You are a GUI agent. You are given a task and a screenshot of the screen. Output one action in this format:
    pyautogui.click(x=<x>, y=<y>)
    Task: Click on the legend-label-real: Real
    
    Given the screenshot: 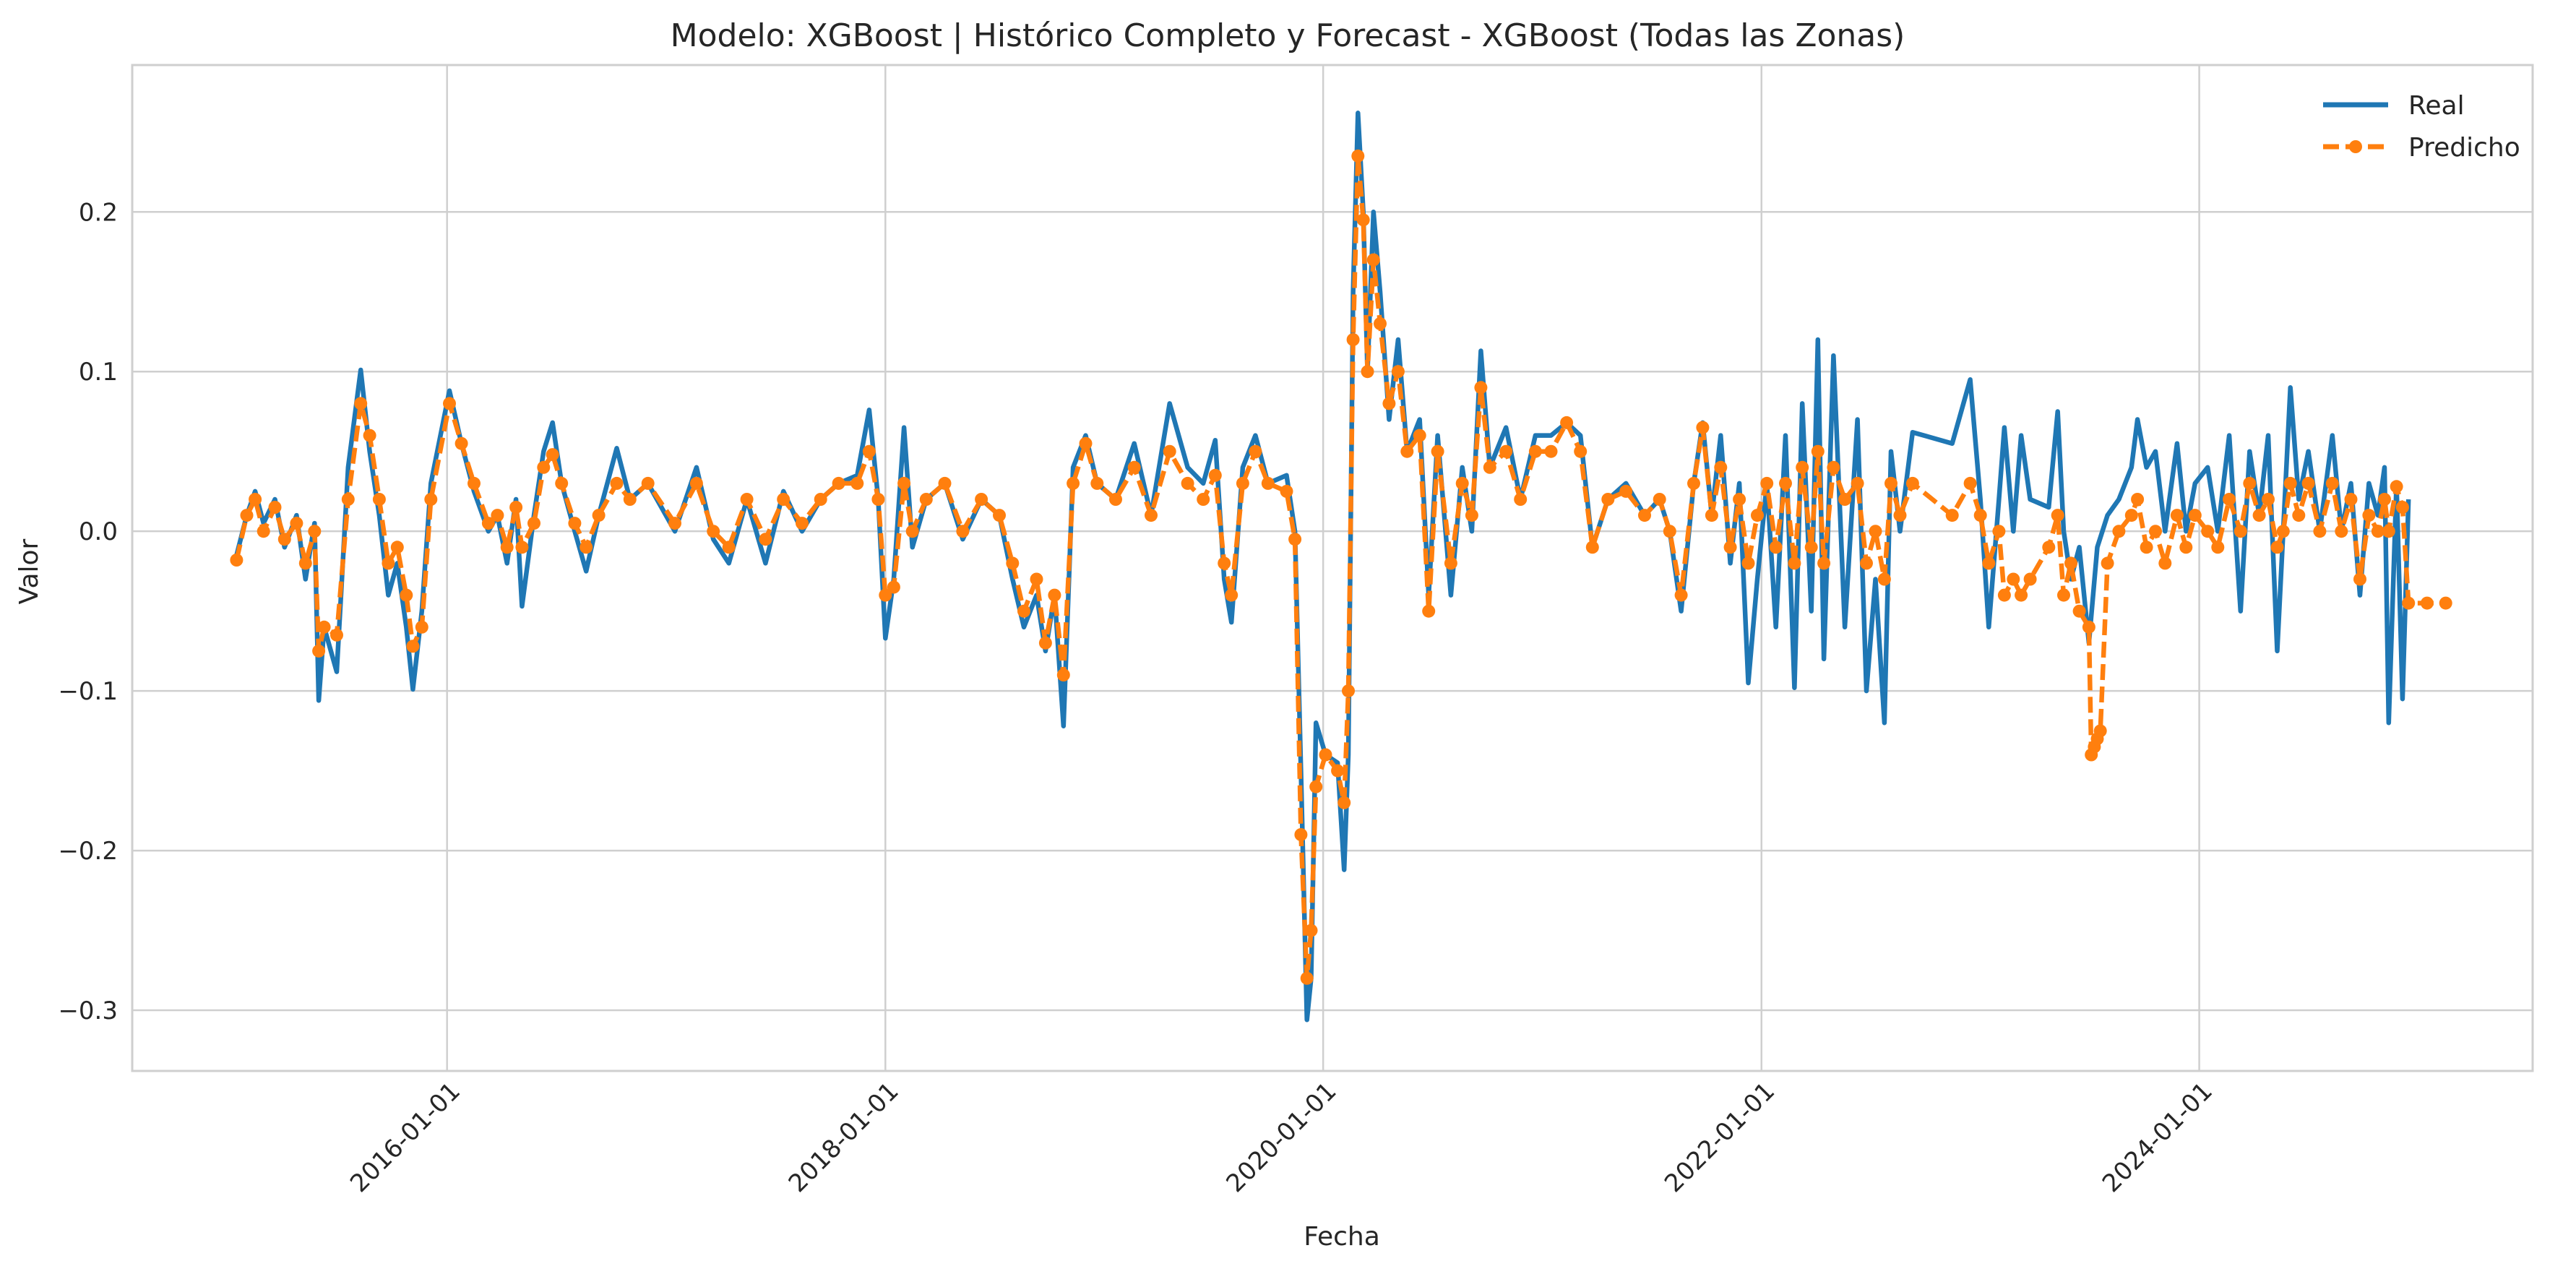 What is the action you would take?
    pyautogui.click(x=2436, y=106)
    